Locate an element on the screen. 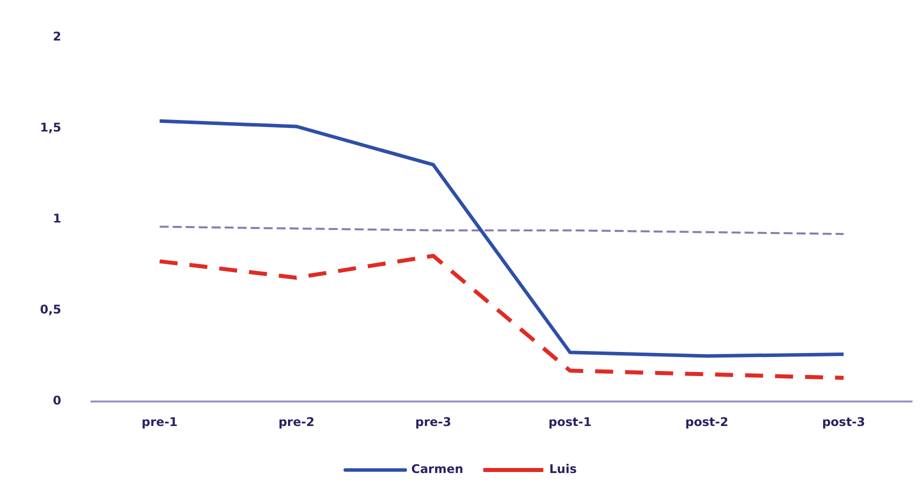  x-tick-label: pre-2 is located at coordinates (296, 421).